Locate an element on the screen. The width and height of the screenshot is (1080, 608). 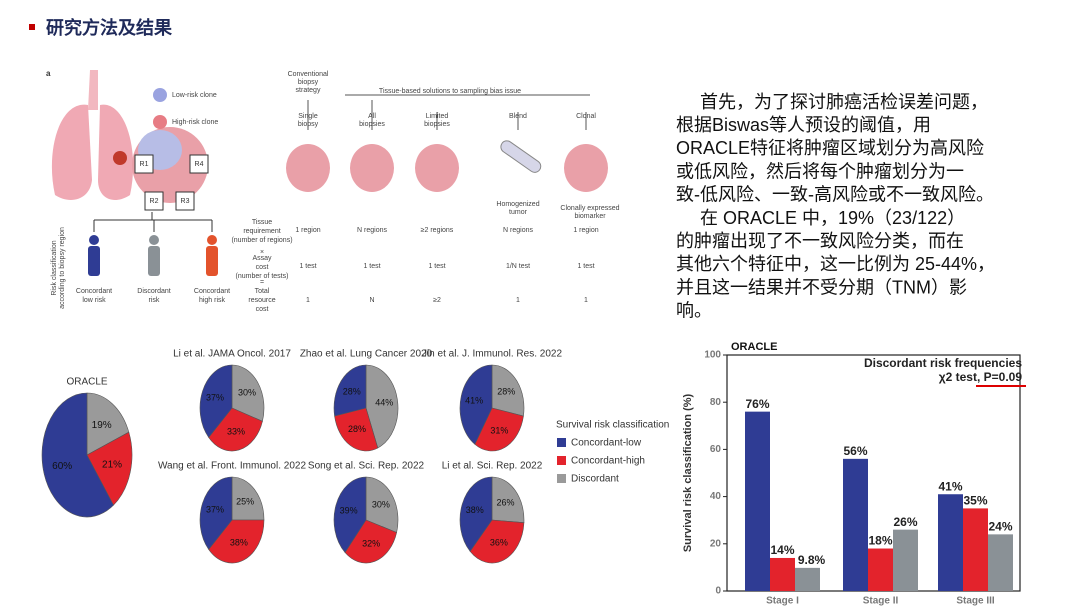
row-label: requirement is located at coordinates (261, 231).